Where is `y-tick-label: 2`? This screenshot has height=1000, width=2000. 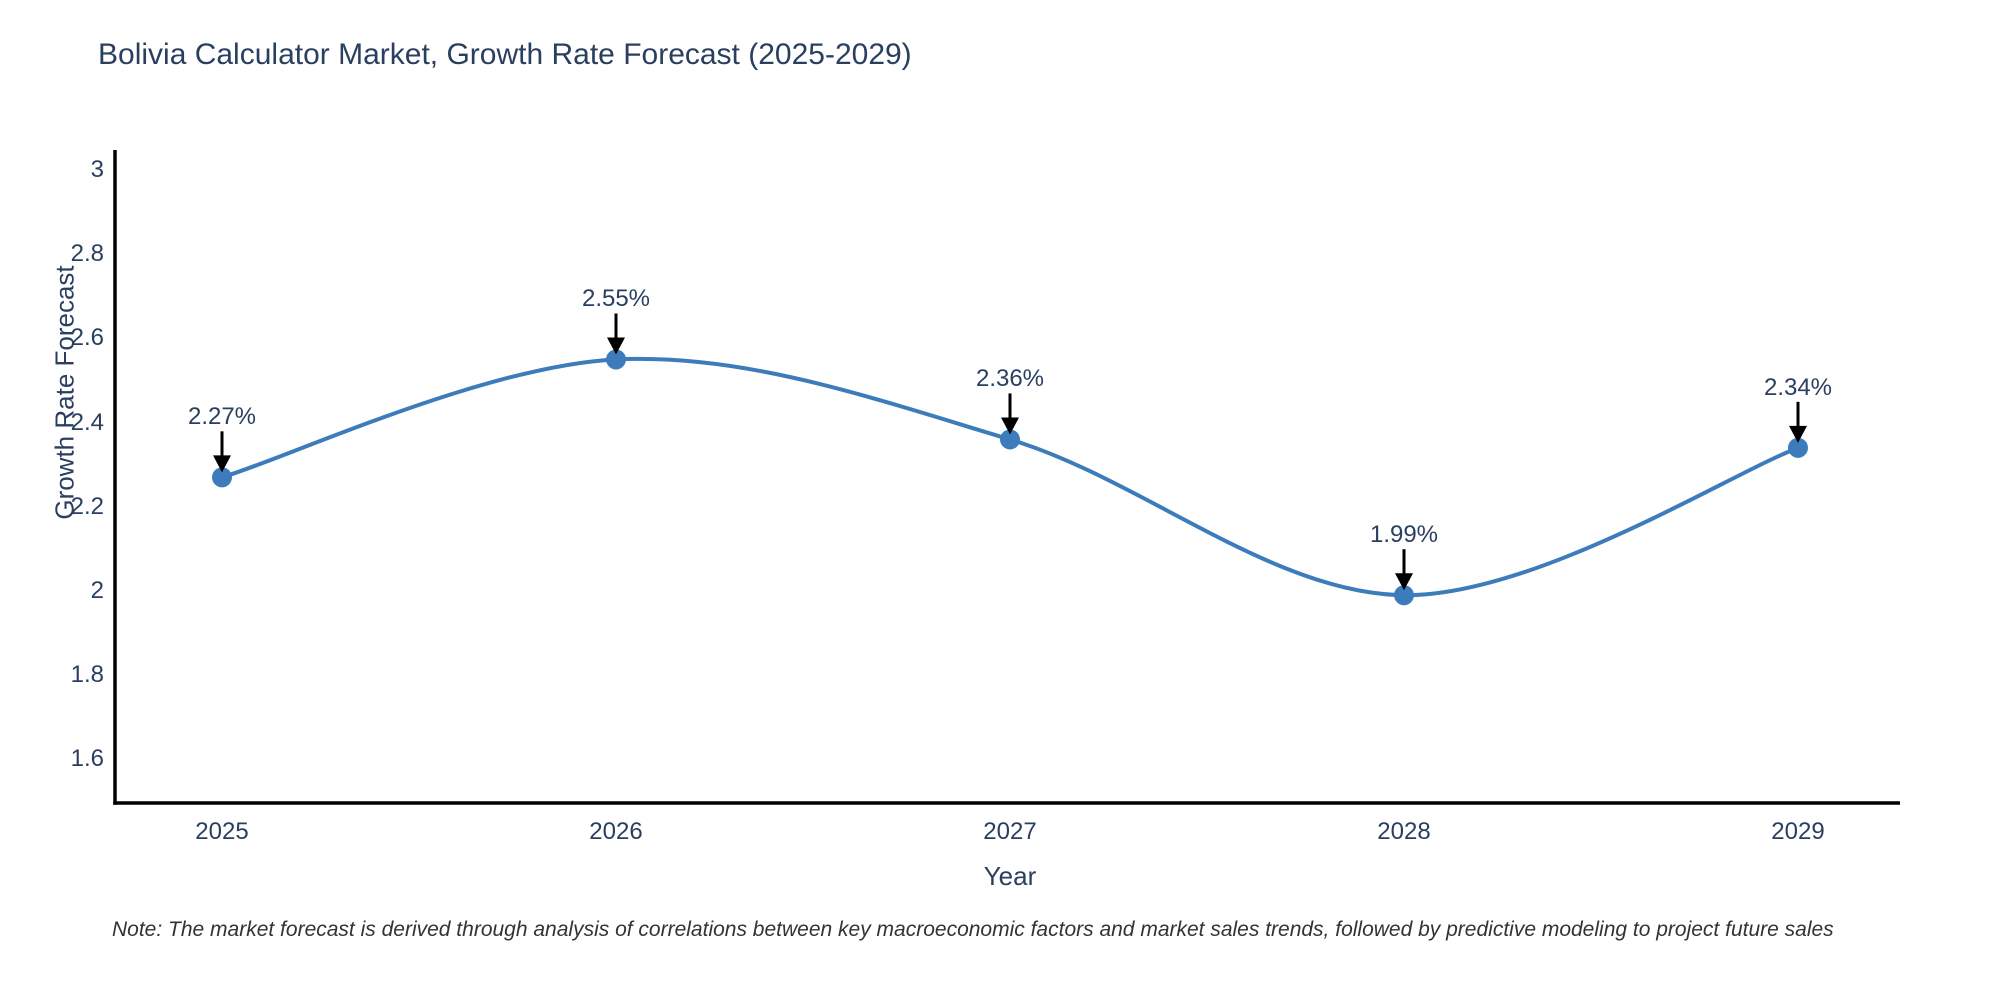 y-tick-label: 2 is located at coordinates (97, 590).